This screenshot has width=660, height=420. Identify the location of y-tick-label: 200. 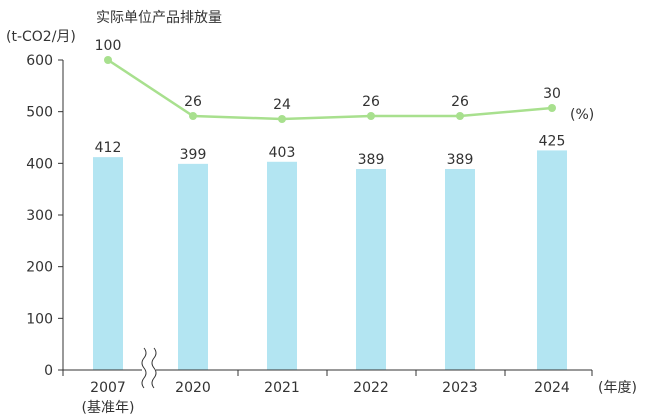
(39, 268).